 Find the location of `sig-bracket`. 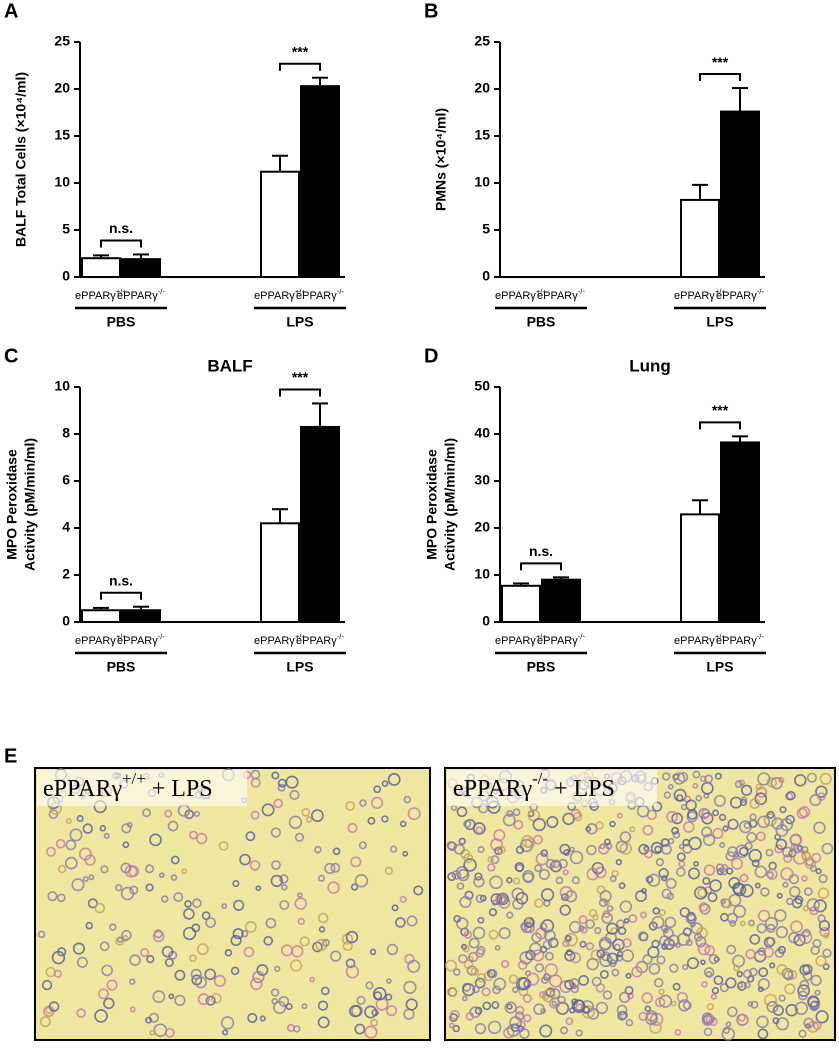

sig-bracket is located at coordinates (541, 566).